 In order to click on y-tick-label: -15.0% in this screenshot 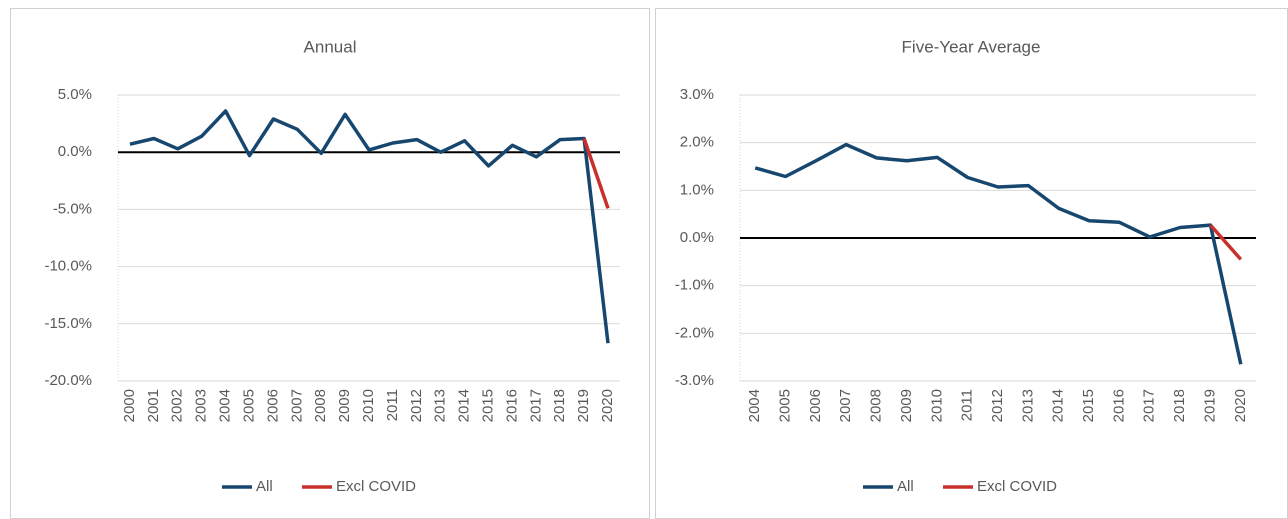, I will do `click(68, 323)`.